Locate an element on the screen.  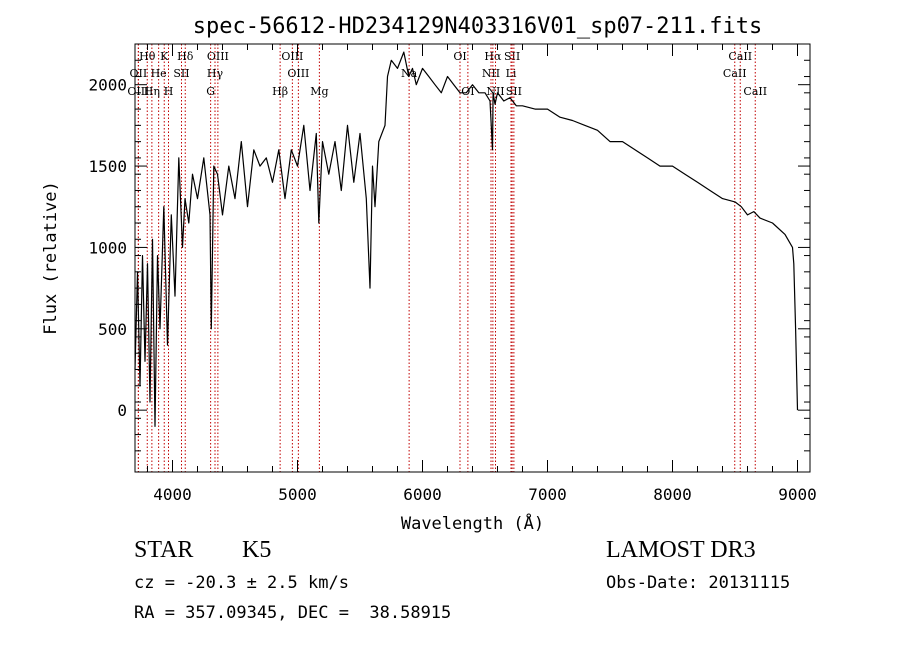
y-tick-label-0: 0 is located at coordinates (122, 410).